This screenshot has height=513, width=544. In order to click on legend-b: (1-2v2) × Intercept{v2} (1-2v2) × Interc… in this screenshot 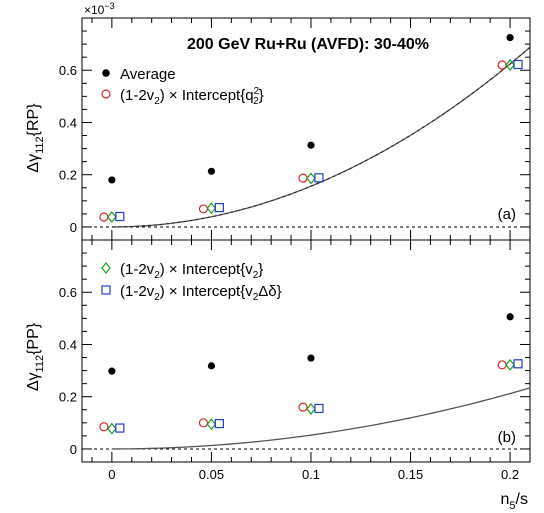, I will do `click(191, 282)`.